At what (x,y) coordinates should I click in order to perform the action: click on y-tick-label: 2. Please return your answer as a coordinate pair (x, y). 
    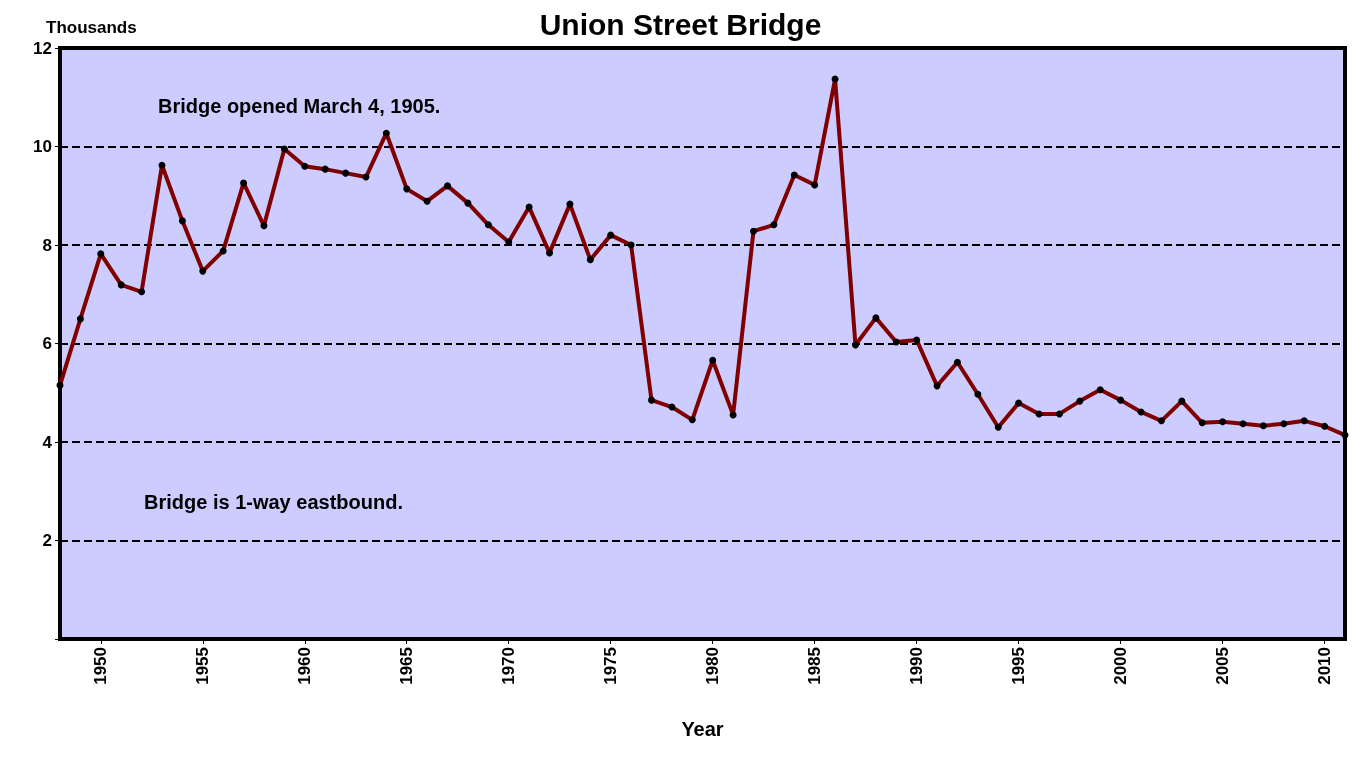
    Looking at the image, I should click on (47, 540).